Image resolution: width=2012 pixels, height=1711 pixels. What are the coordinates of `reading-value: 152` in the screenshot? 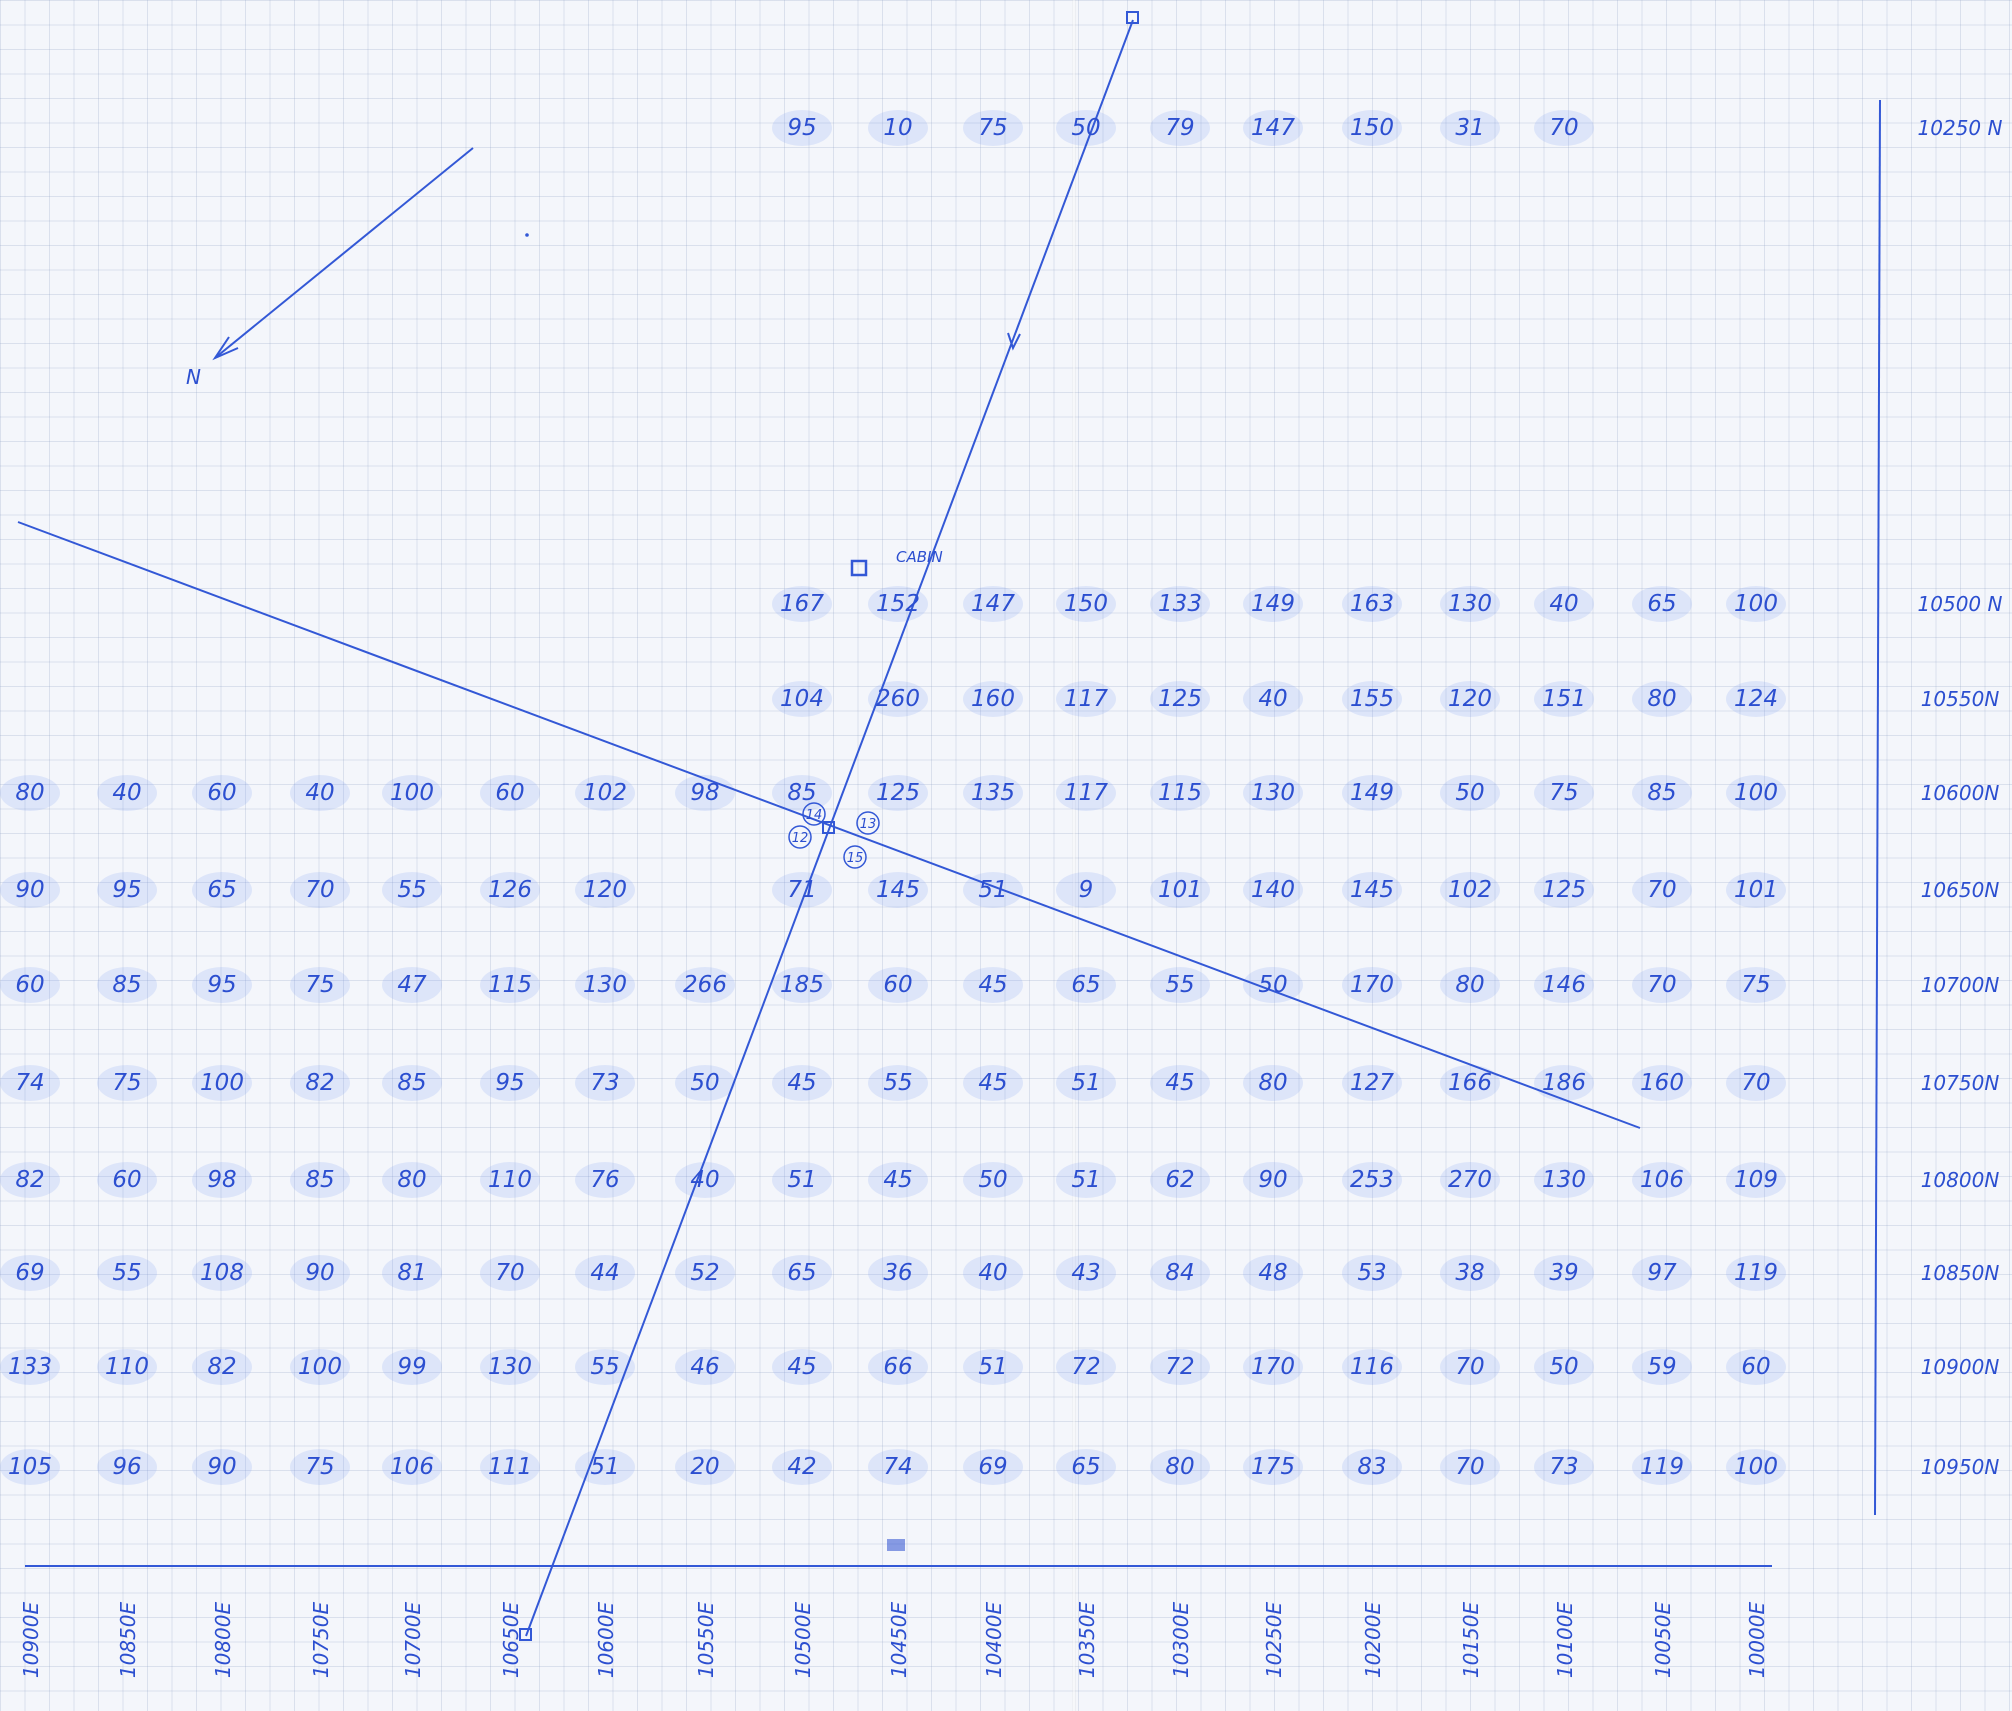 It's located at (898, 604).